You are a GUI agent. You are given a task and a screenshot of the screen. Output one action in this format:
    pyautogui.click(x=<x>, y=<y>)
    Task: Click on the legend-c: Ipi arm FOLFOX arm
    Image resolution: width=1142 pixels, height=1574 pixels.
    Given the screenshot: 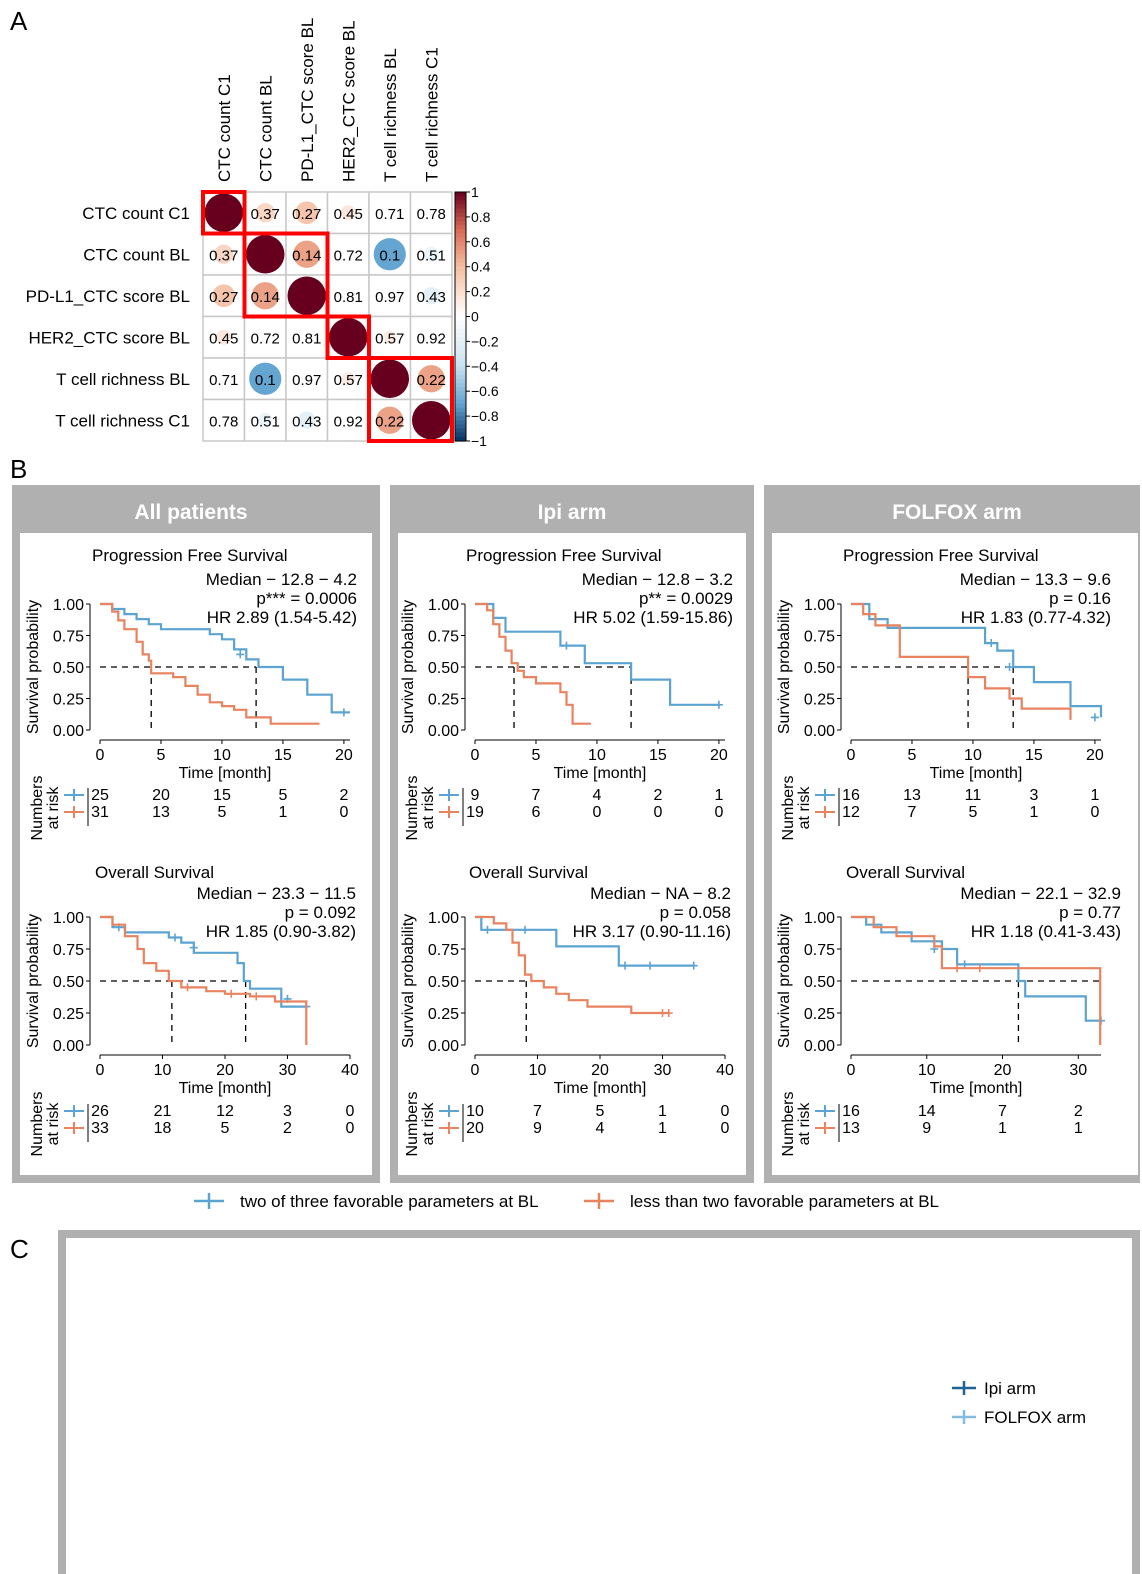 What is the action you would take?
    pyautogui.click(x=1019, y=1403)
    